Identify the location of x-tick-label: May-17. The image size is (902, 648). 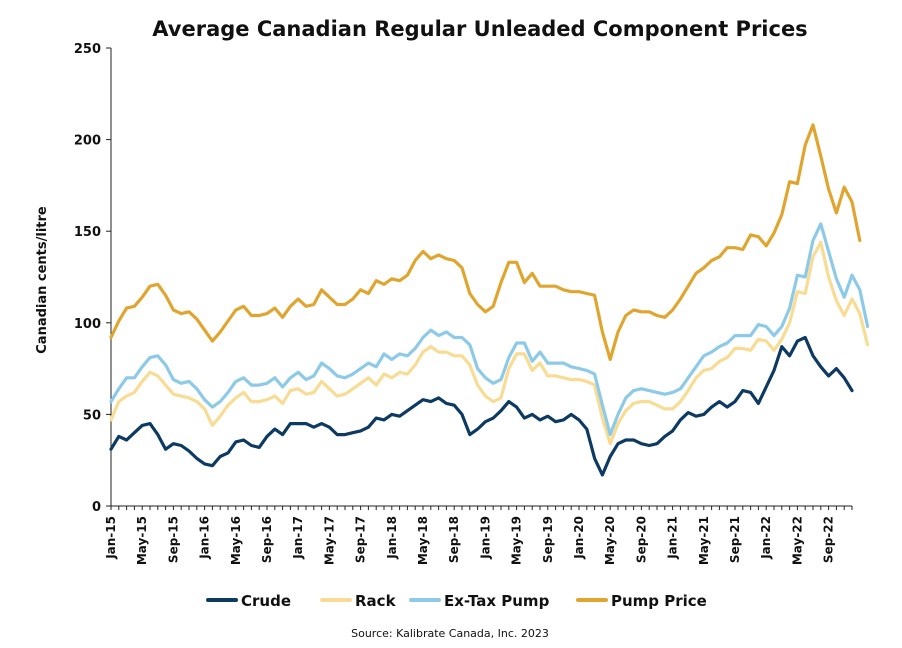
(329, 540).